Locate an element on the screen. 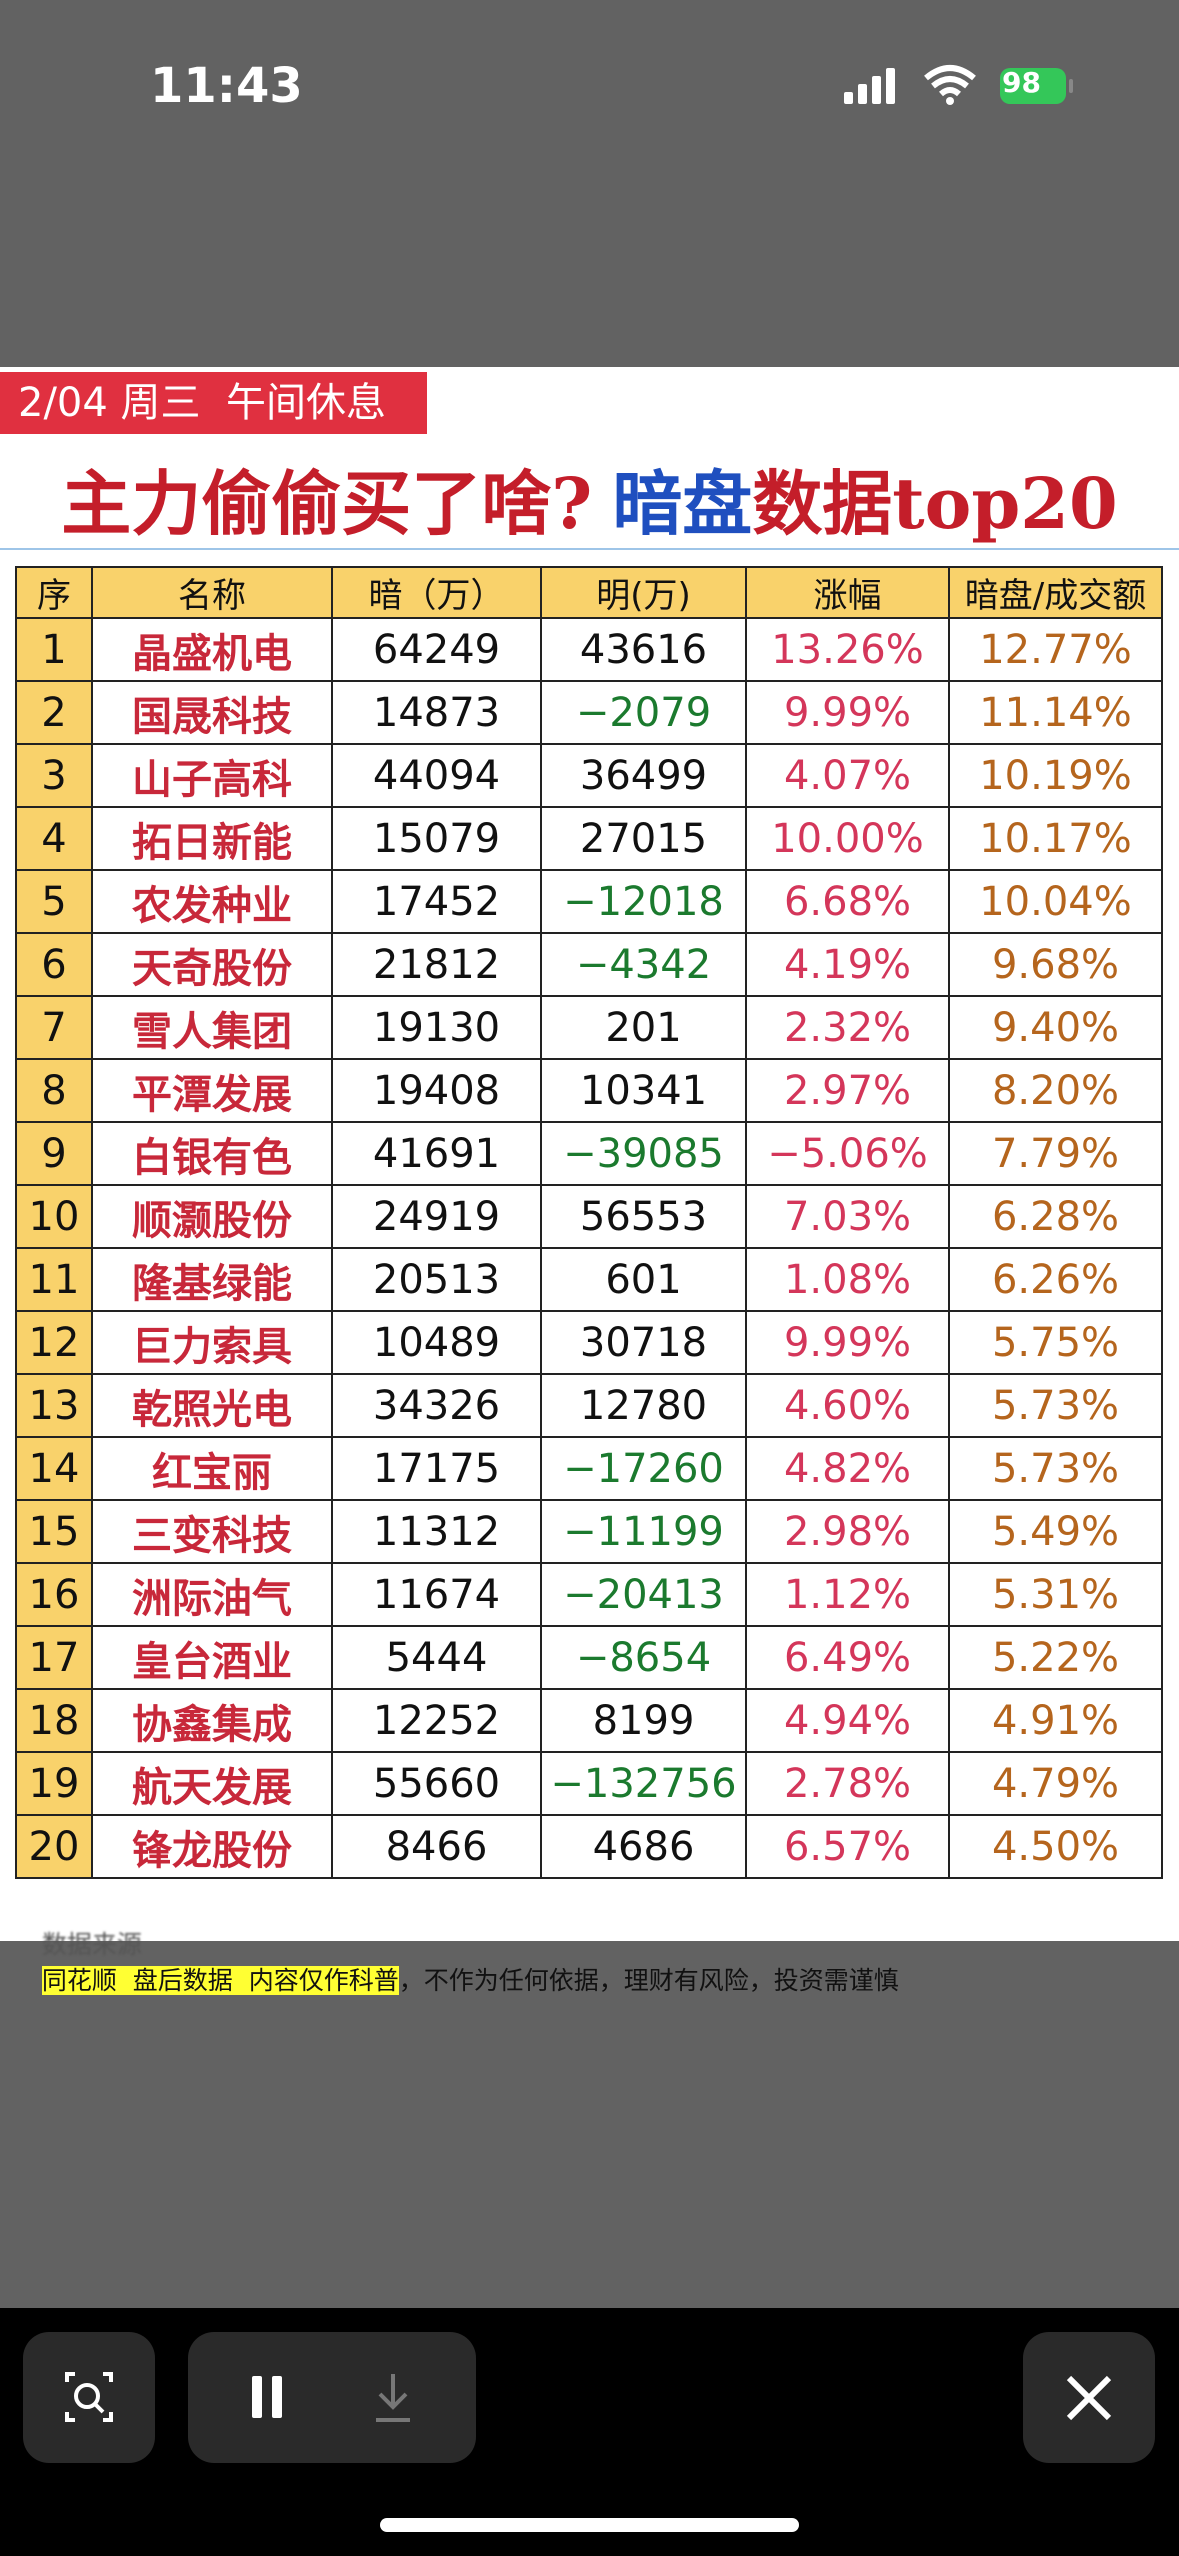  table-cell: 10341 is located at coordinates (643, 1090).